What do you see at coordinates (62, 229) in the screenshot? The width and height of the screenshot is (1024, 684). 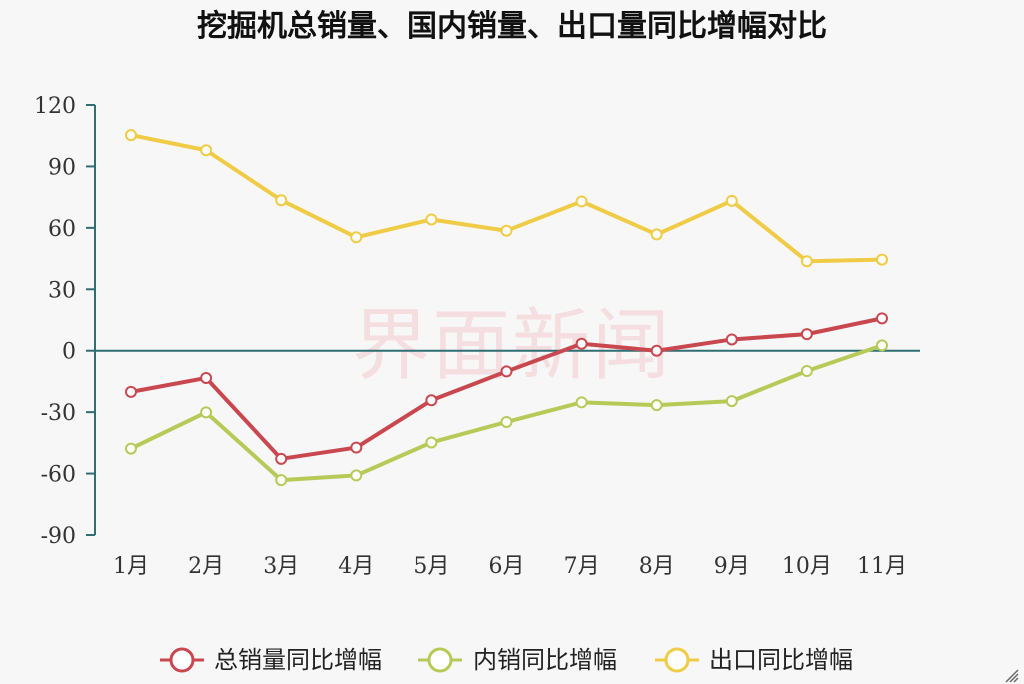 I see `y-tick-label: 60` at bounding box center [62, 229].